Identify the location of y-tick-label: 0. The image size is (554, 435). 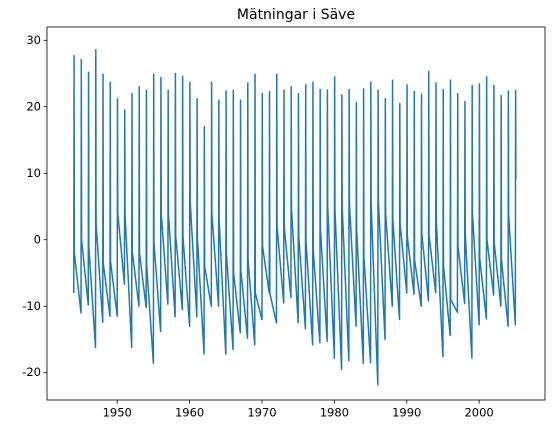
(37, 239).